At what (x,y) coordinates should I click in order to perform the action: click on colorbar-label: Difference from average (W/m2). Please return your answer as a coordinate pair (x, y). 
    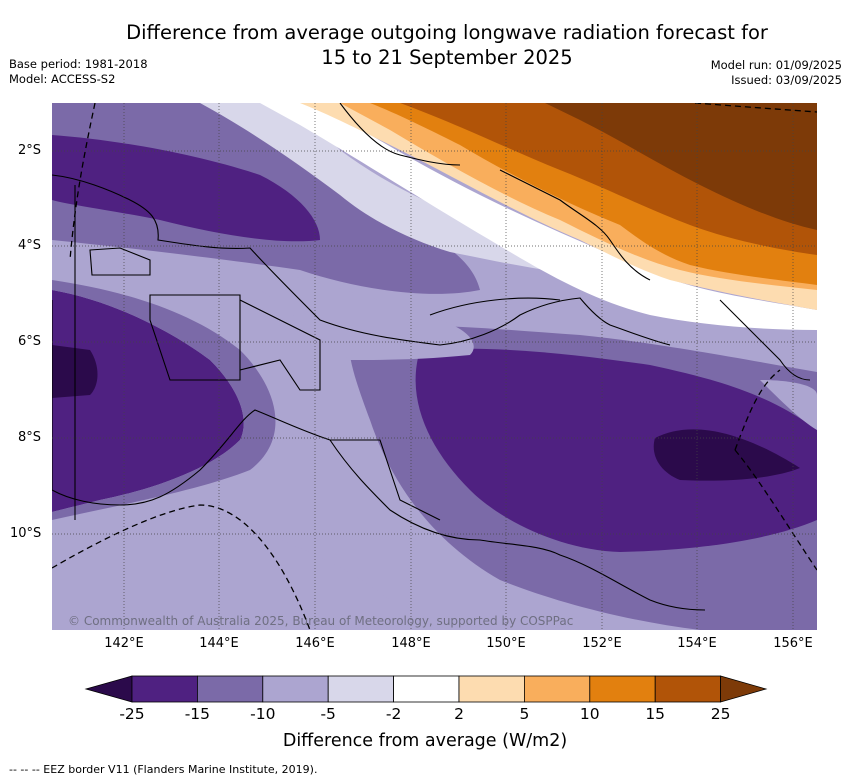
    Looking at the image, I should click on (425, 741).